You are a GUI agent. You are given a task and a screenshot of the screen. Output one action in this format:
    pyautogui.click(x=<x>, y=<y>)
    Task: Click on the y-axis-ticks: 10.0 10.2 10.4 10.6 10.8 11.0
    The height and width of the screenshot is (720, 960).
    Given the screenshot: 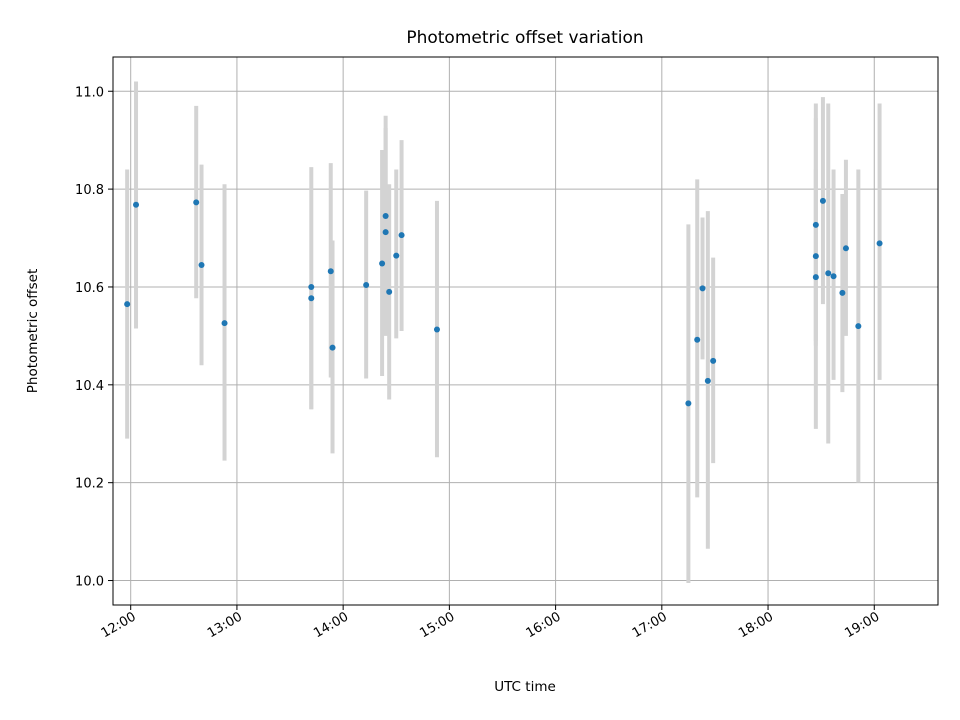 What is the action you would take?
    pyautogui.click(x=94, y=337)
    